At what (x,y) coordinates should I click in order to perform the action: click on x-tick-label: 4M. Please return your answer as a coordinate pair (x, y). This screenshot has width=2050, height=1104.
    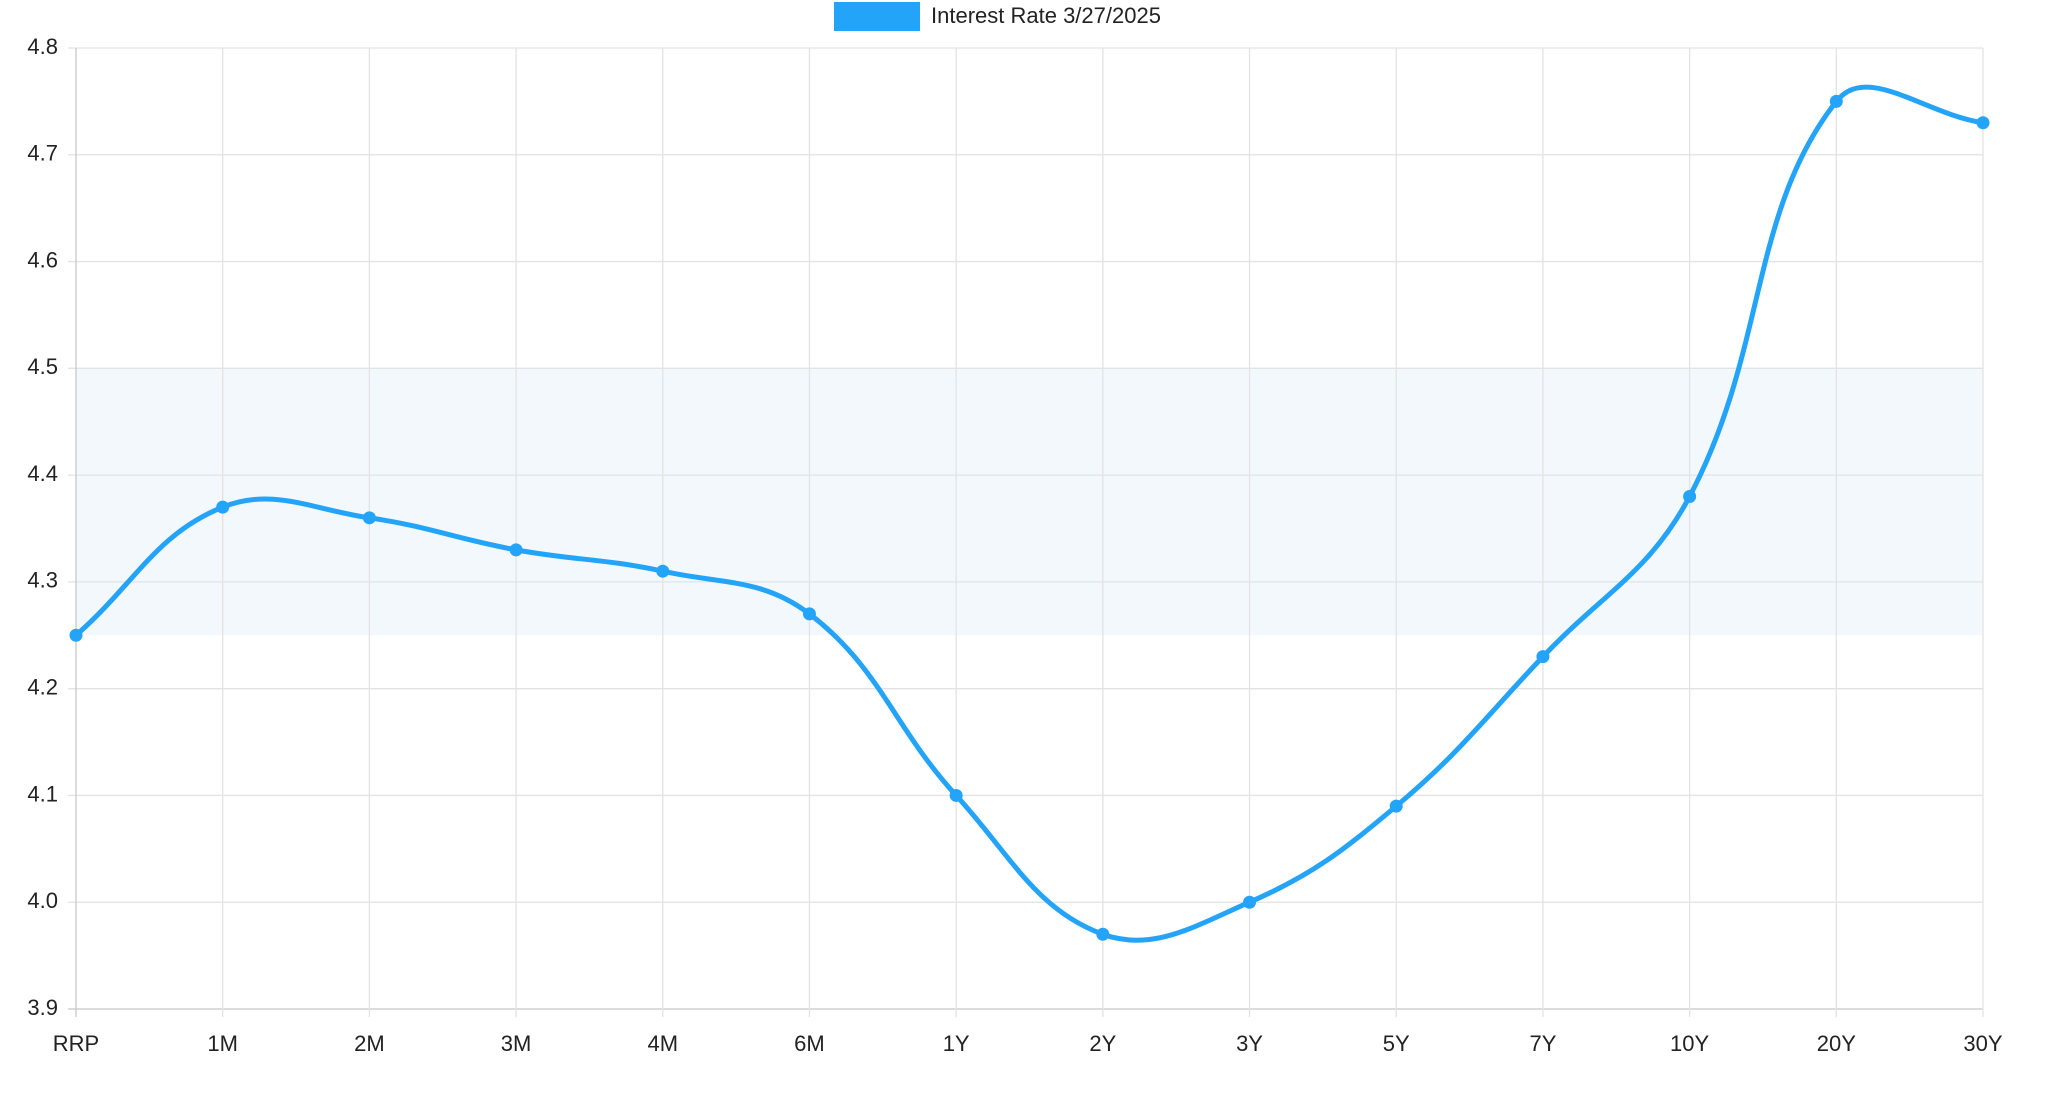
    Looking at the image, I should click on (662, 1043).